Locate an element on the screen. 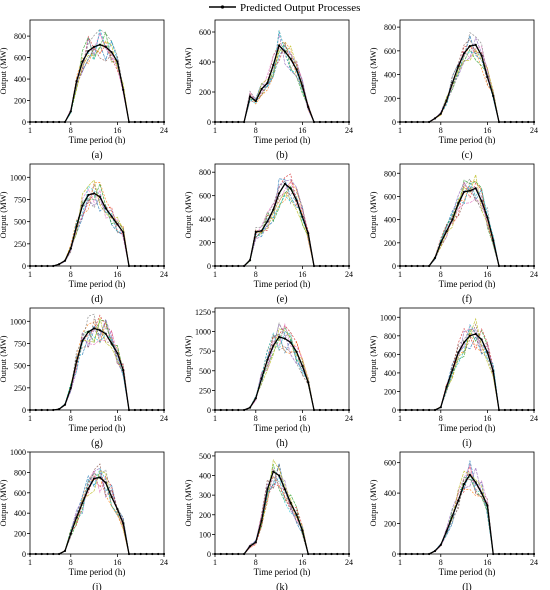  y-tick-label: 500 is located at coordinates (205, 371).